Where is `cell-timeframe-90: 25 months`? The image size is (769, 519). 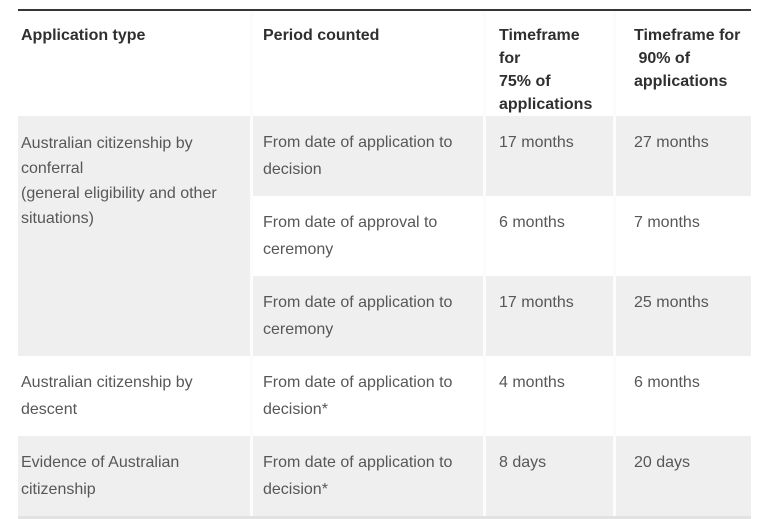 cell-timeframe-90: 25 months is located at coordinates (682, 316).